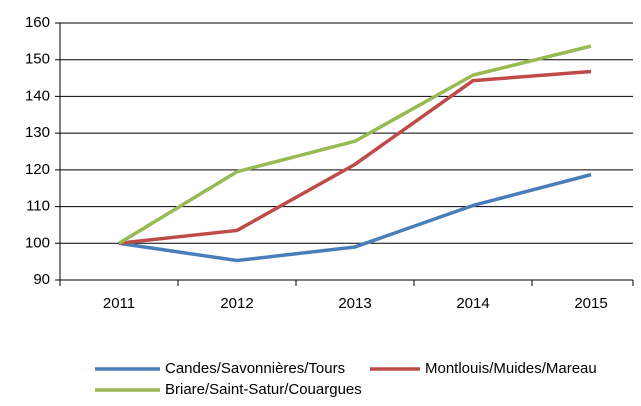  I want to click on y-tick-label: 140, so click(37, 95).